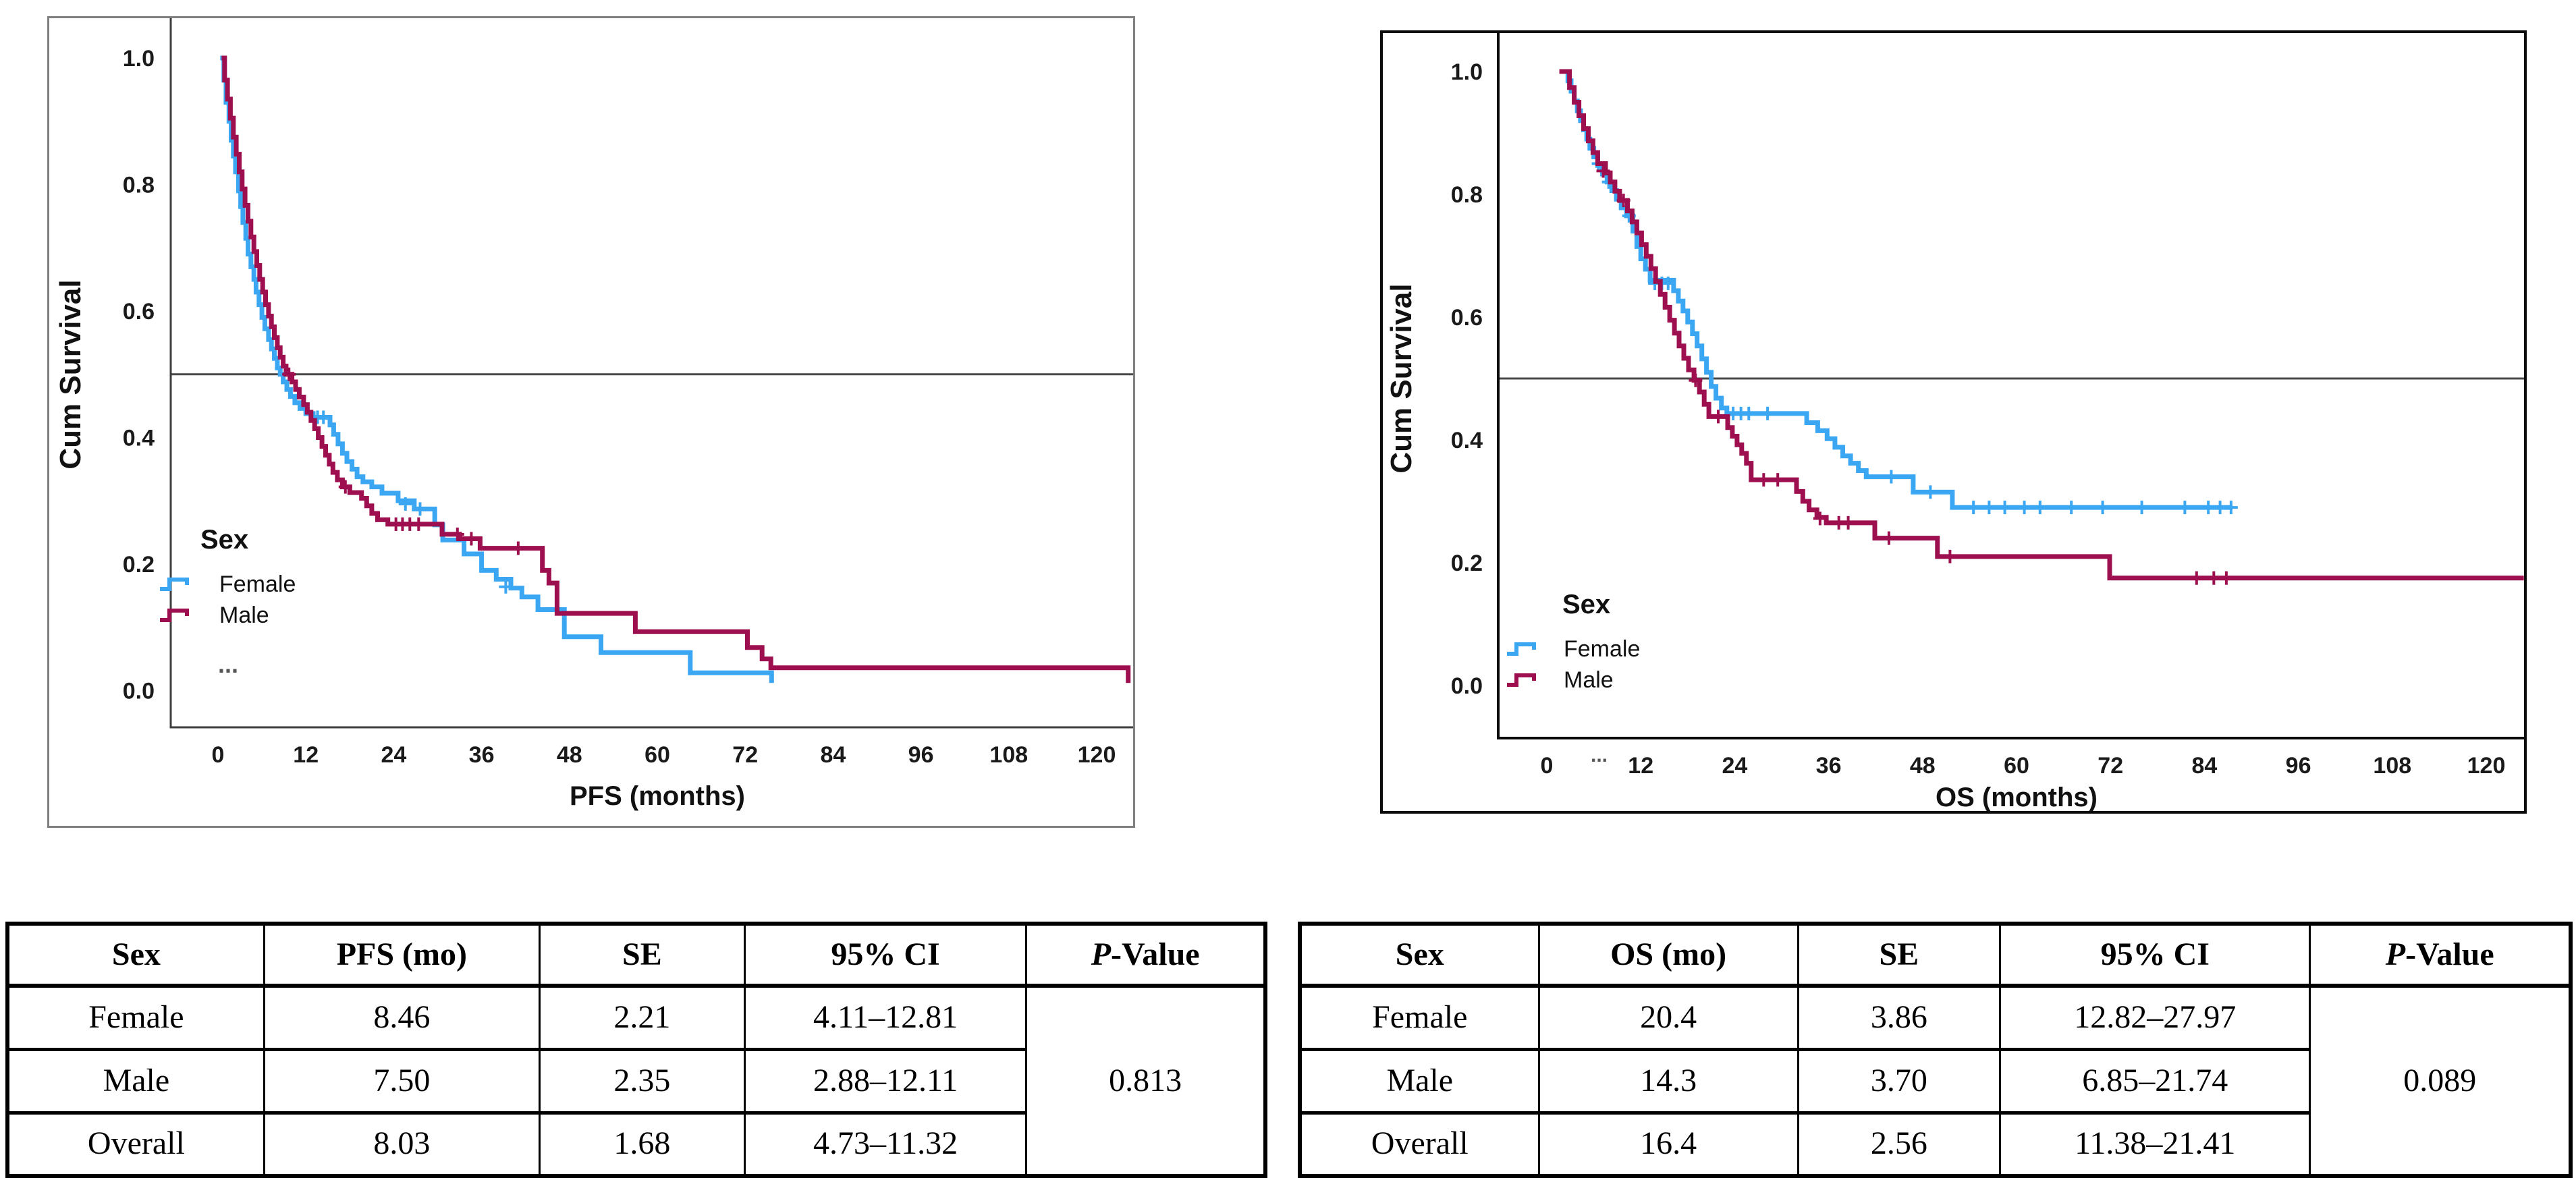 The width and height of the screenshot is (2576, 1178). I want to click on cell-ci: 11.38–21.41, so click(2155, 1144).